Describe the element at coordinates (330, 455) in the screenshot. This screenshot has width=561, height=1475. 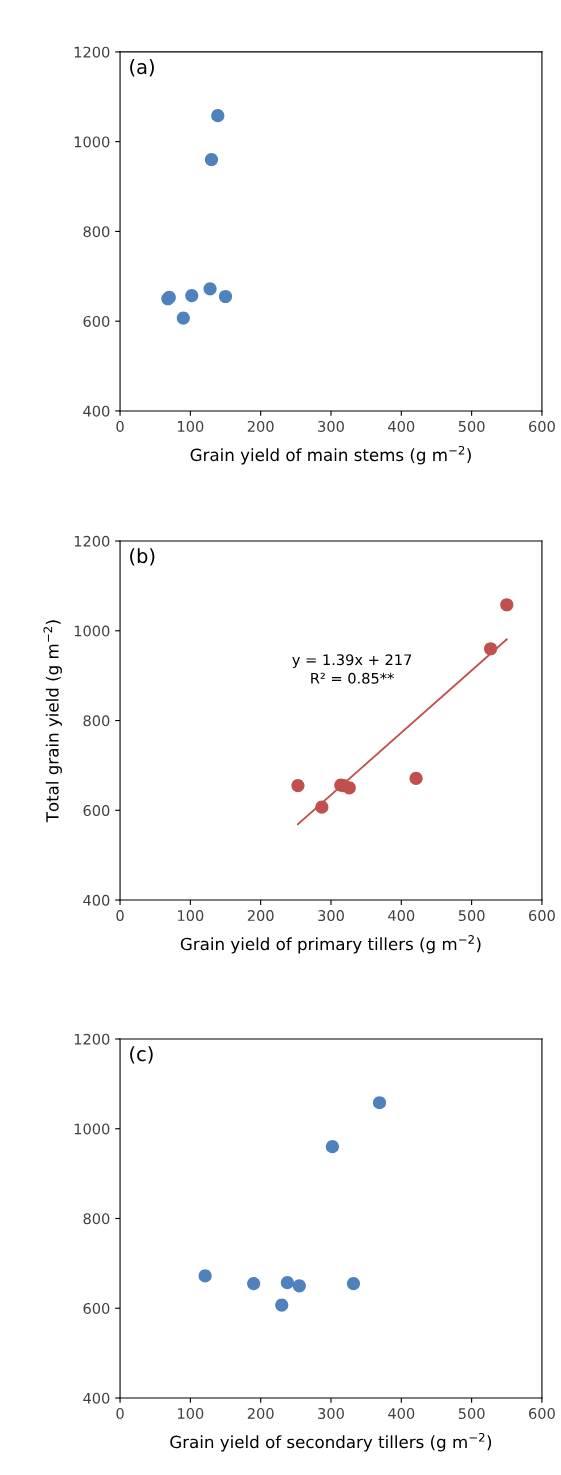
I see `x-axis-title: Grain yield of main stems (g m$^{−2}$)` at that location.